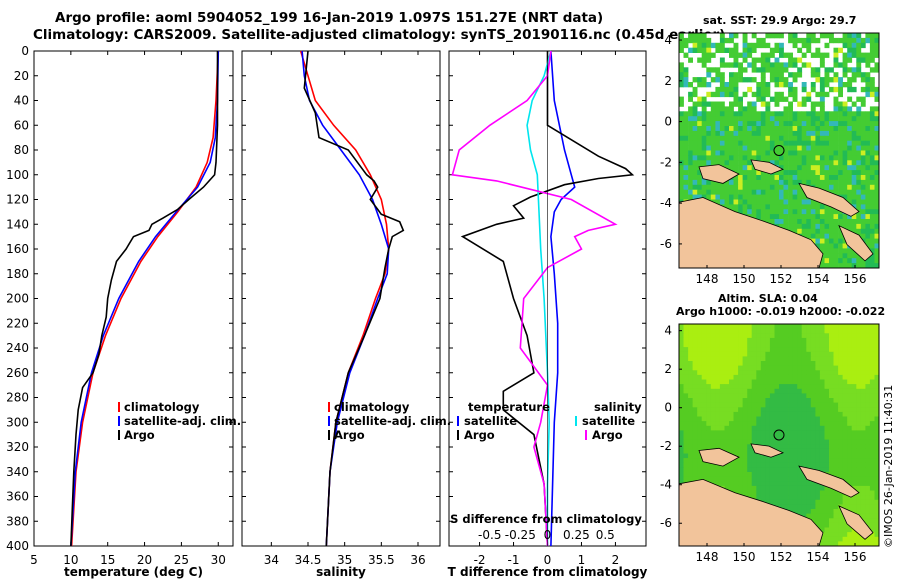 The width and height of the screenshot is (900, 580). Describe the element at coordinates (133, 572) in the screenshot. I see `x-axis-label-temperature: temperature (deg C)` at that location.